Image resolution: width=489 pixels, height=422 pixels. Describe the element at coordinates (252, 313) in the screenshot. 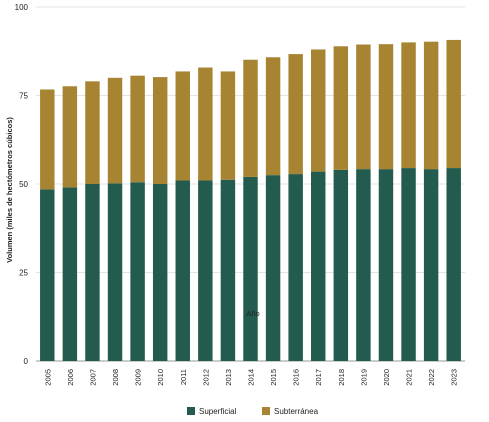

I see `x-axis-title: Año` at that location.